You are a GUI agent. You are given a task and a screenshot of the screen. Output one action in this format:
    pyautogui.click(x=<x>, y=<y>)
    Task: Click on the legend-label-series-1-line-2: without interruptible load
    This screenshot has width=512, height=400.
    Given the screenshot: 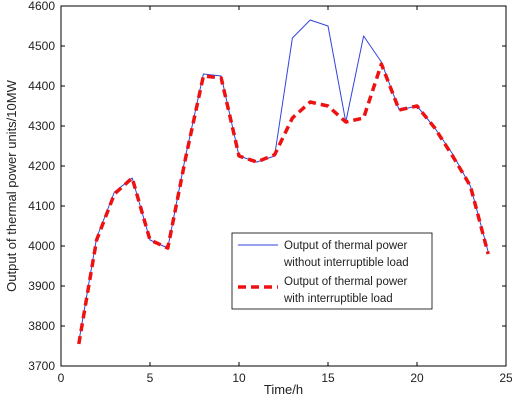 What is the action you would take?
    pyautogui.click(x=346, y=263)
    